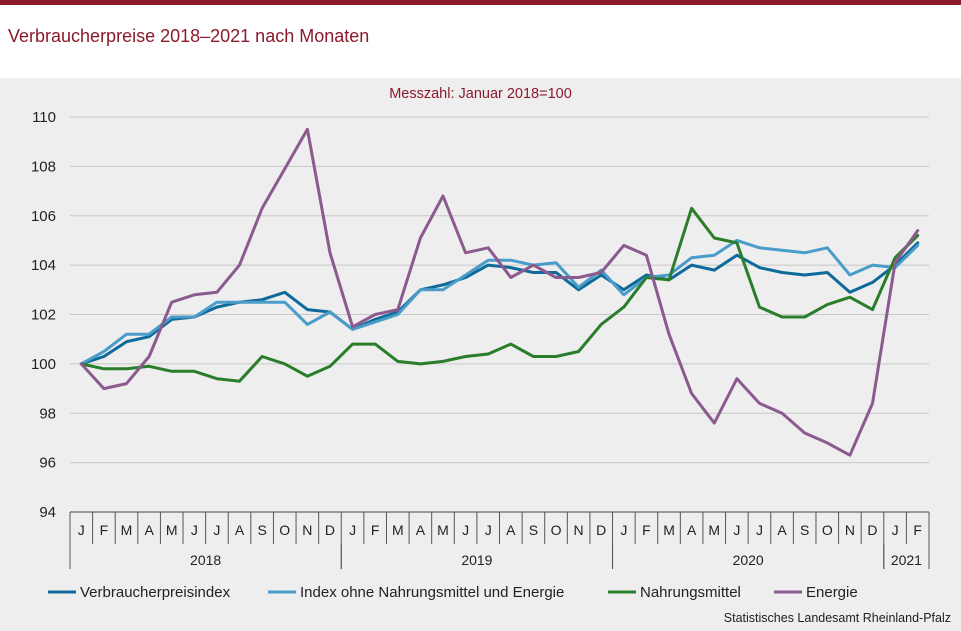  What do you see at coordinates (837, 618) in the screenshot?
I see `source-note: Statistisches Landesamt Rheinland-Pfalz` at bounding box center [837, 618].